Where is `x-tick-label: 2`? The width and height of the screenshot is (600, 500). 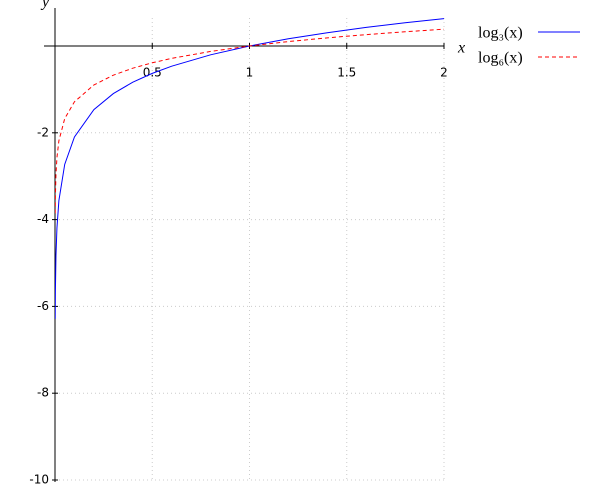 x-tick-label: 2 is located at coordinates (444, 73).